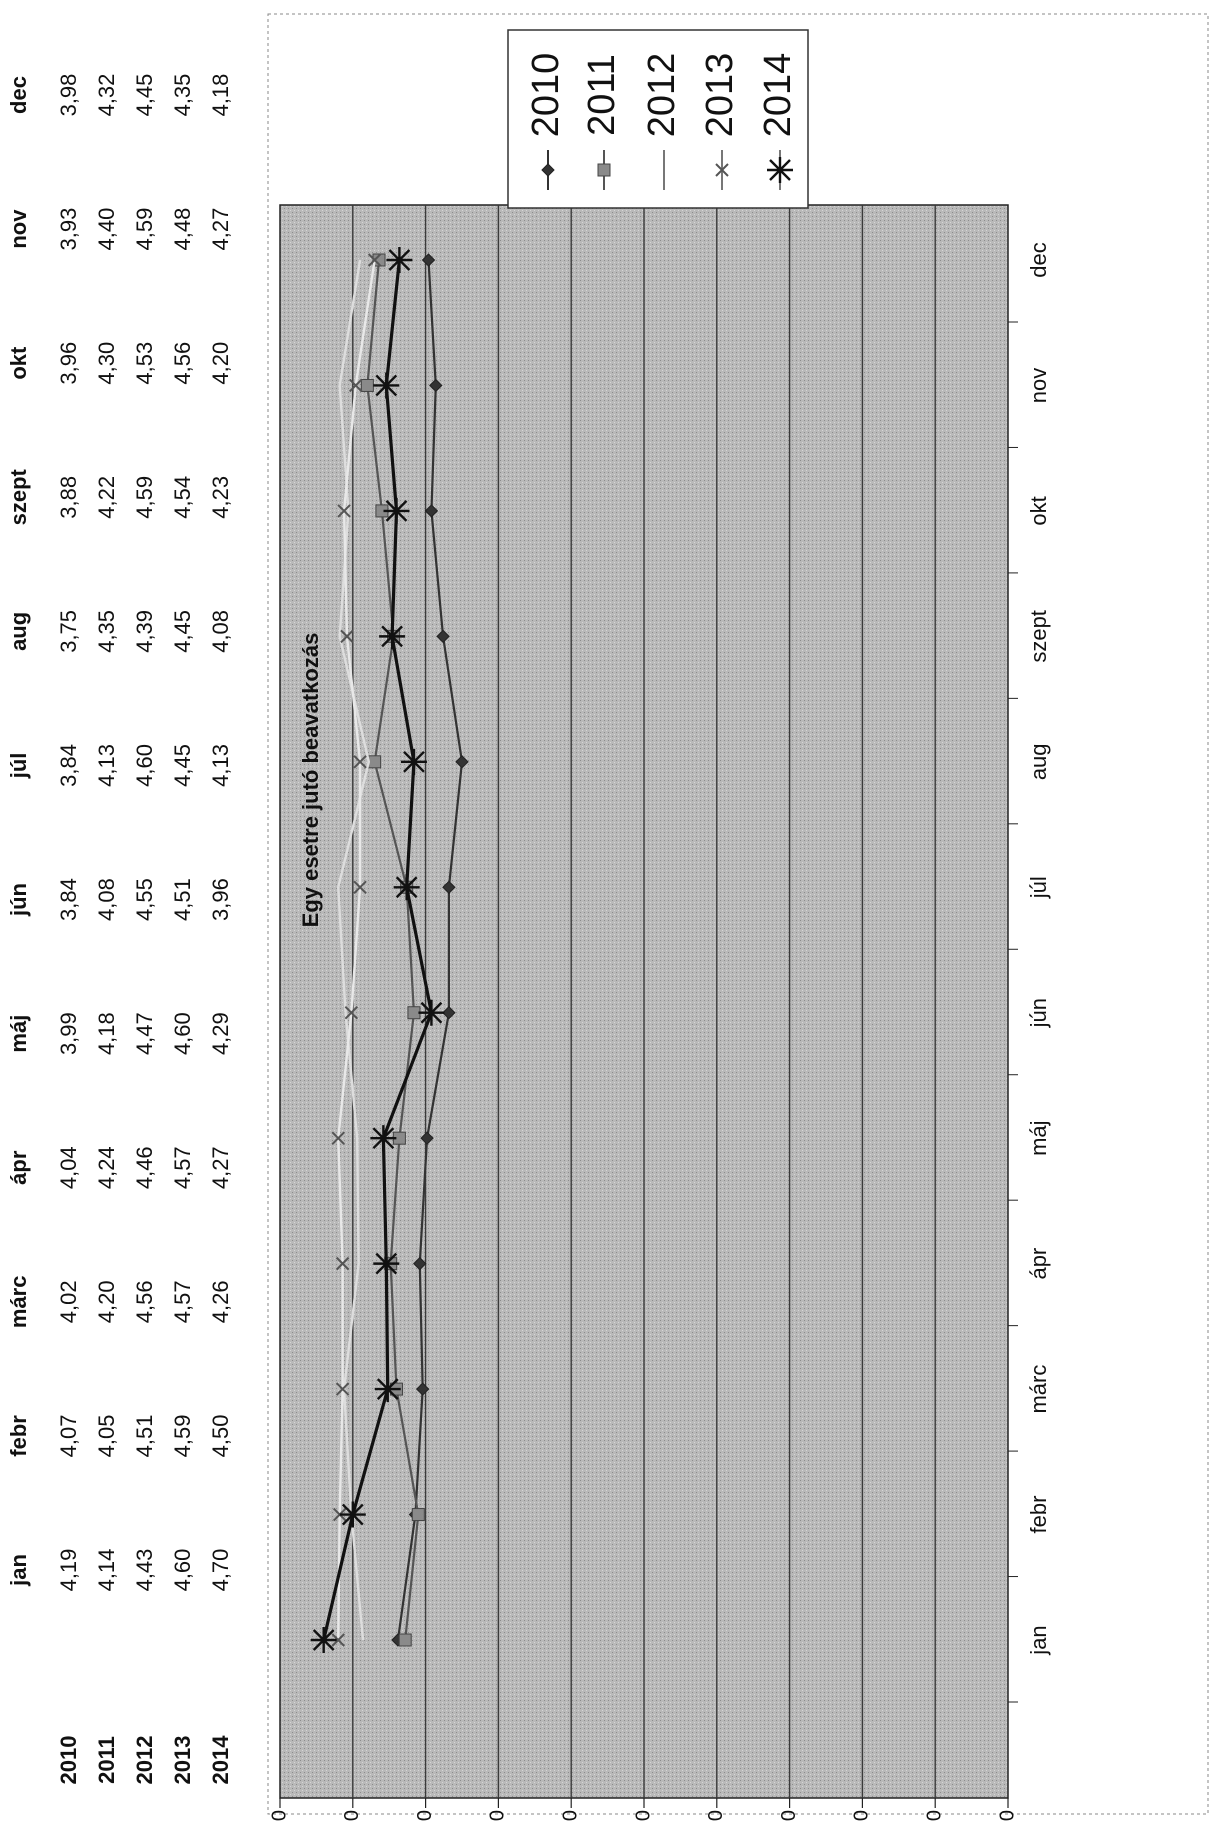  I want to click on value-tick-label: 2,00, so click(716, 1815).